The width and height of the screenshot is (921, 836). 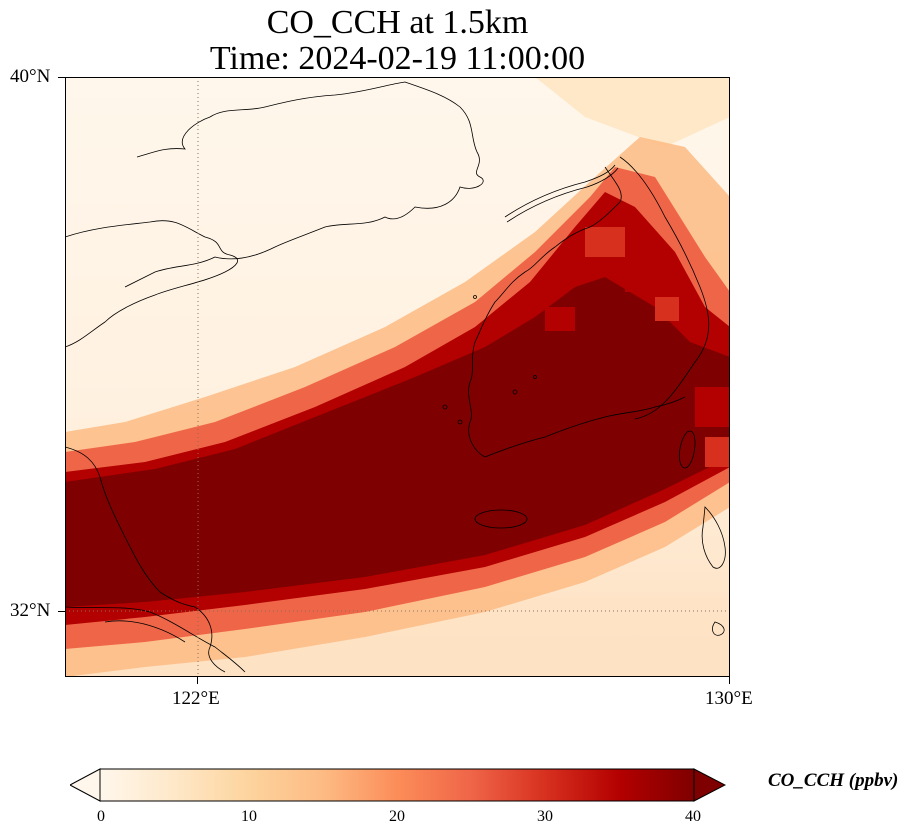 What do you see at coordinates (632, 112) in the screenshot?
I see `field-ne-band` at bounding box center [632, 112].